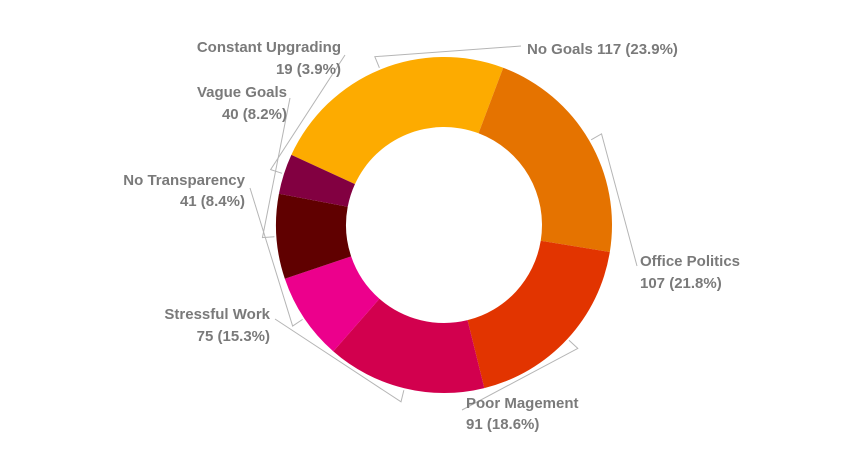 The height and width of the screenshot is (450, 868). I want to click on data-label-vague-goals: Vague Goals 40 (8.2%), so click(242, 103).